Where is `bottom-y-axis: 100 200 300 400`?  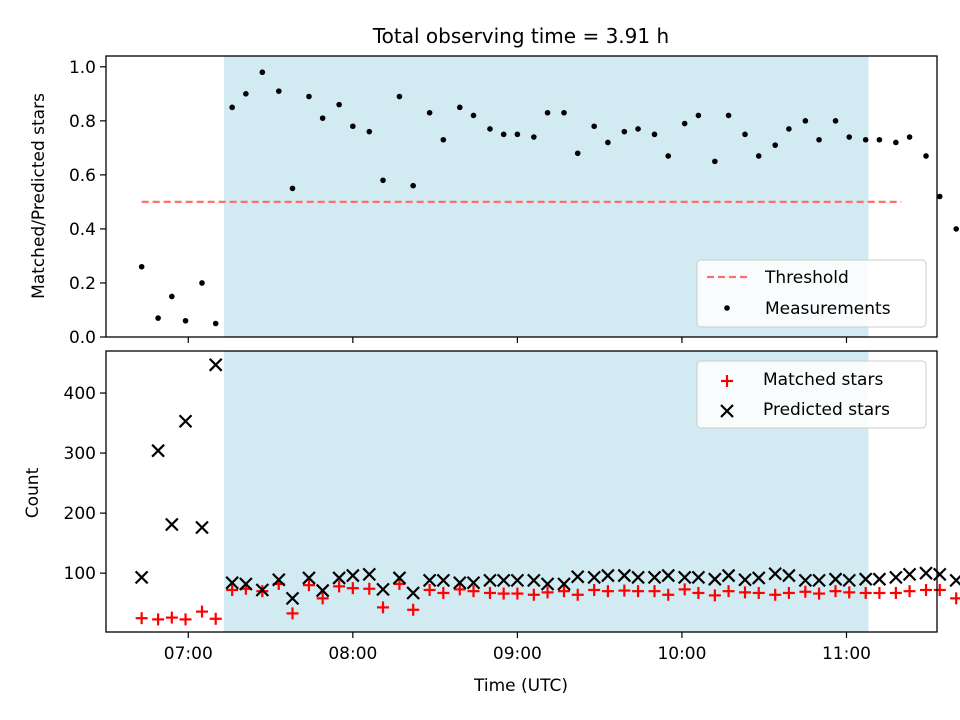 bottom-y-axis: 100 200 300 400 is located at coordinates (85, 484).